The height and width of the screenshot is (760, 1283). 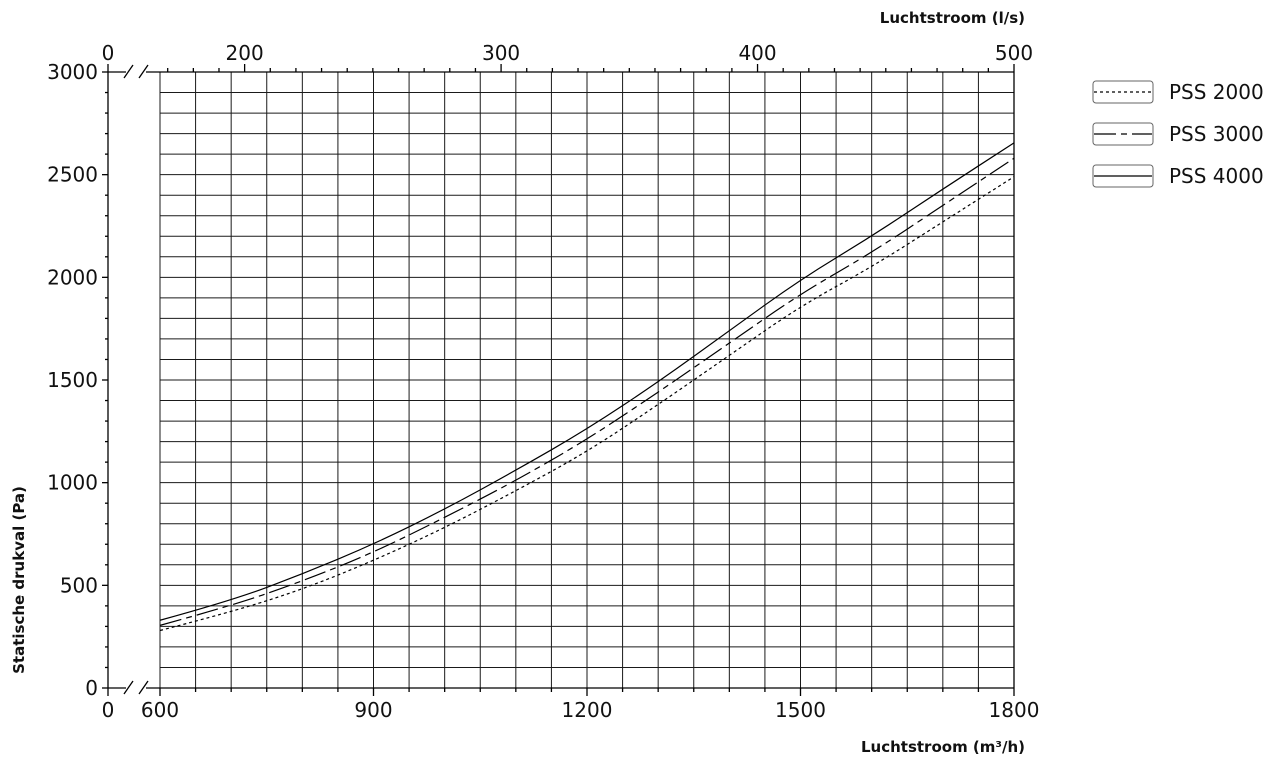 What do you see at coordinates (1014, 710) in the screenshot?
I see `x-tick-label: 1800` at bounding box center [1014, 710].